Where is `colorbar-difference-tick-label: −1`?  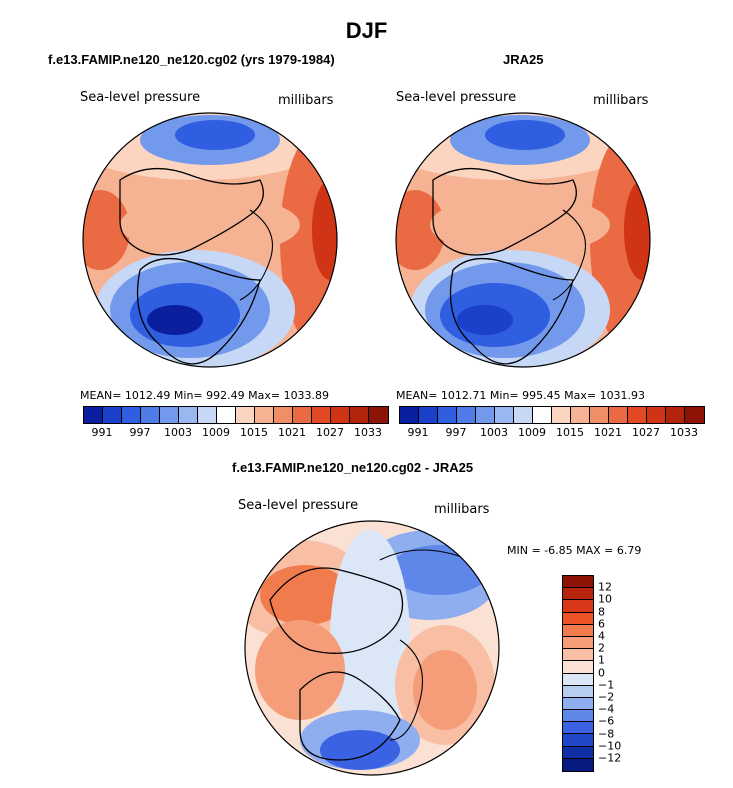
colorbar-difference-tick-label: −1 is located at coordinates (606, 685).